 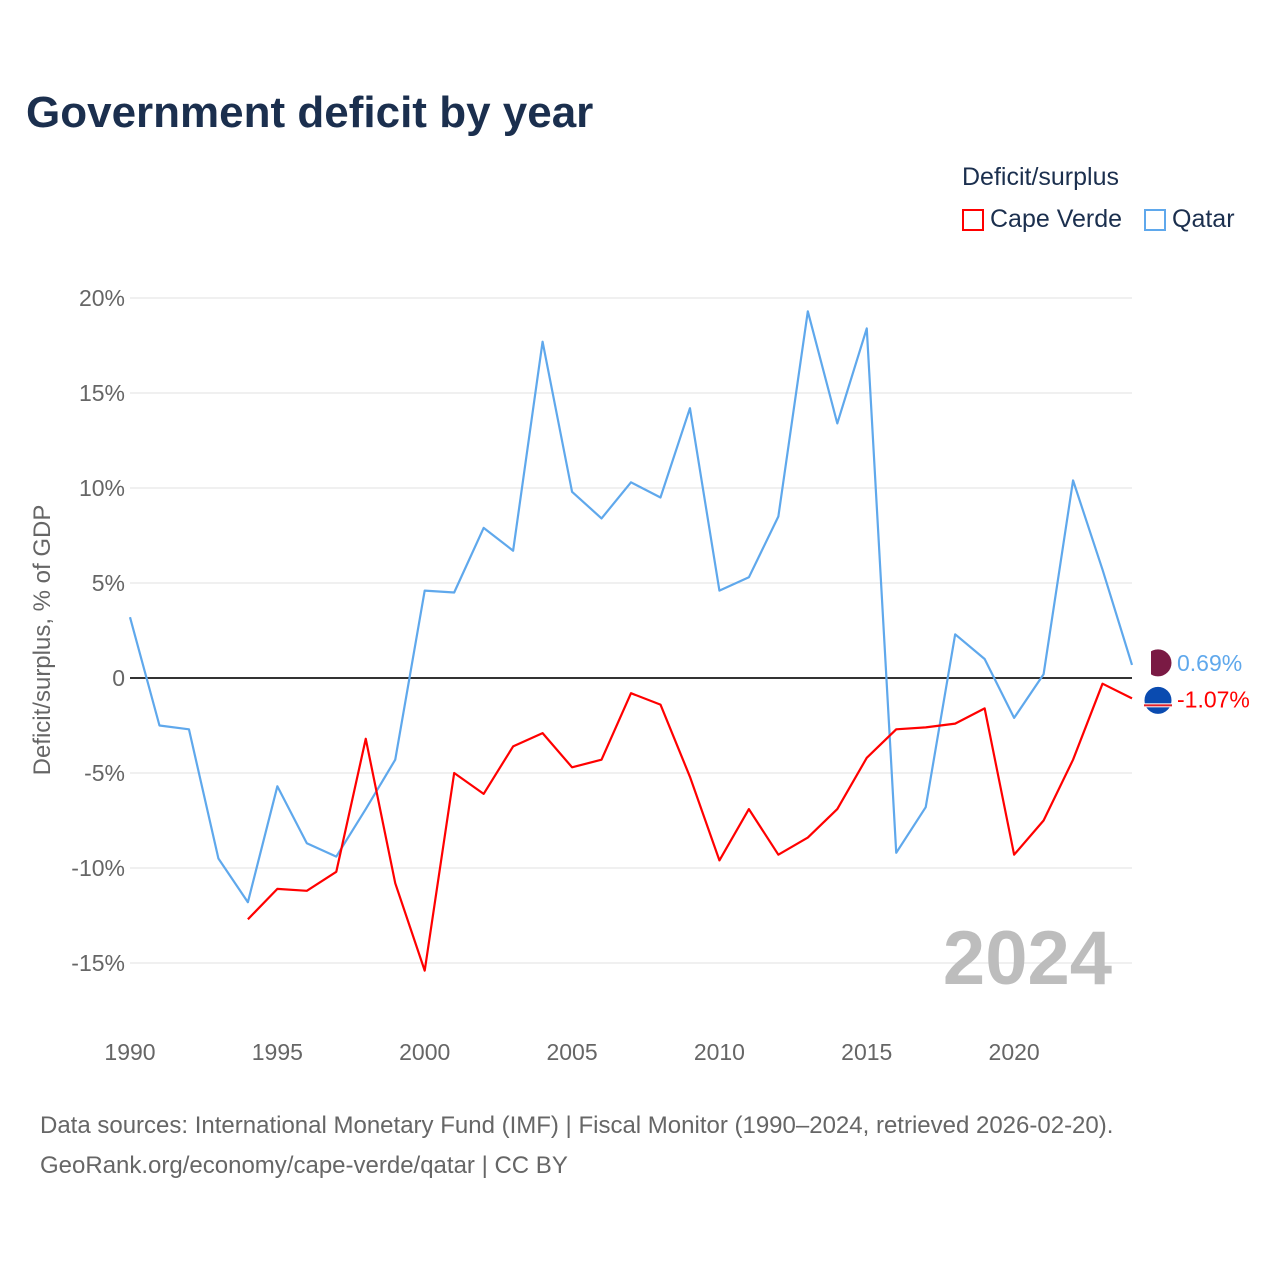 I want to click on cape-verde-flag-icon, so click(x=1158, y=700).